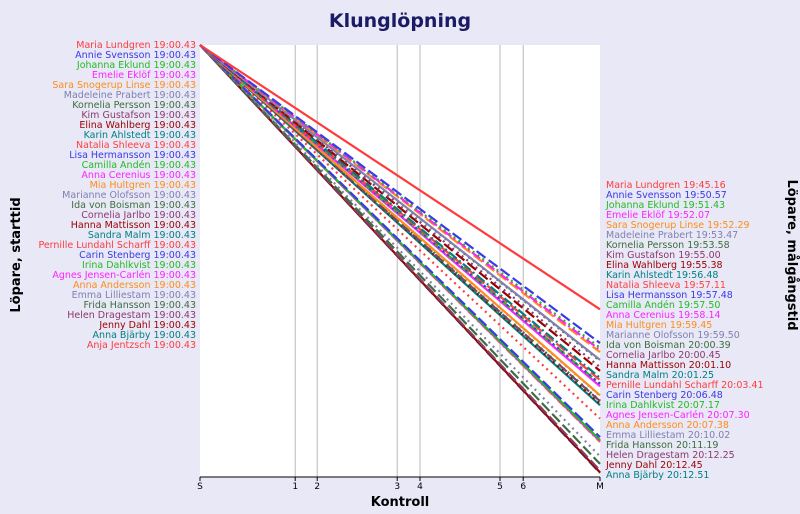  I want to click on runner-name: Irina Dahlkvist, so click(116, 265).